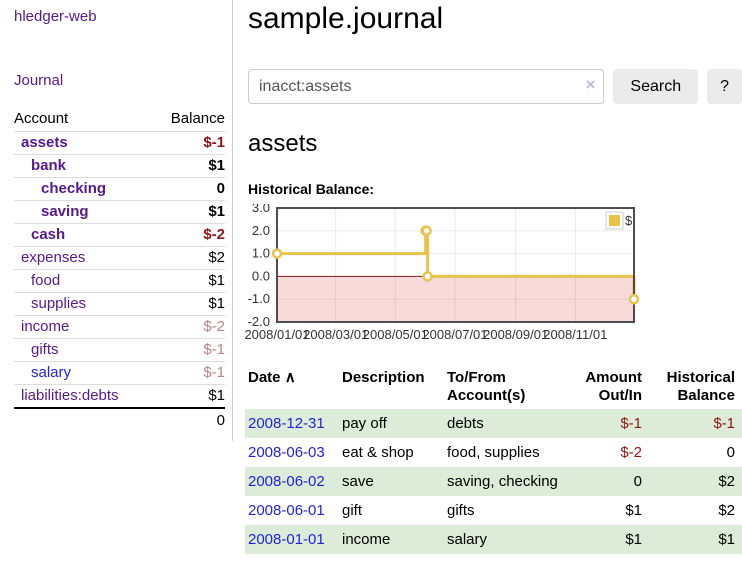 This screenshot has width=742, height=582. Describe the element at coordinates (188, 420) in the screenshot. I see `accounts-total-value: 0` at that location.